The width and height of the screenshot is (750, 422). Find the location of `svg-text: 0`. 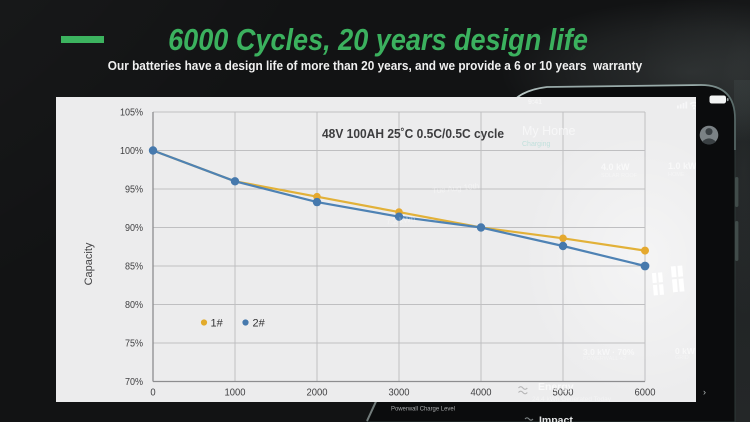

svg-text: 0 is located at coordinates (153, 393).